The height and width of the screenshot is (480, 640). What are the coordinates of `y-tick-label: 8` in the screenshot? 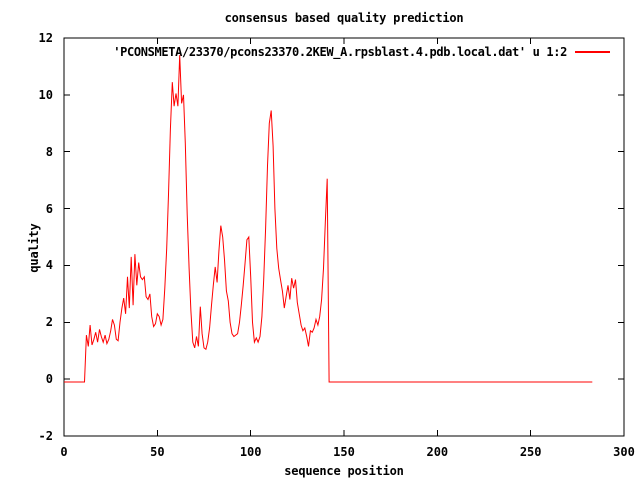 It's located at (49, 151).